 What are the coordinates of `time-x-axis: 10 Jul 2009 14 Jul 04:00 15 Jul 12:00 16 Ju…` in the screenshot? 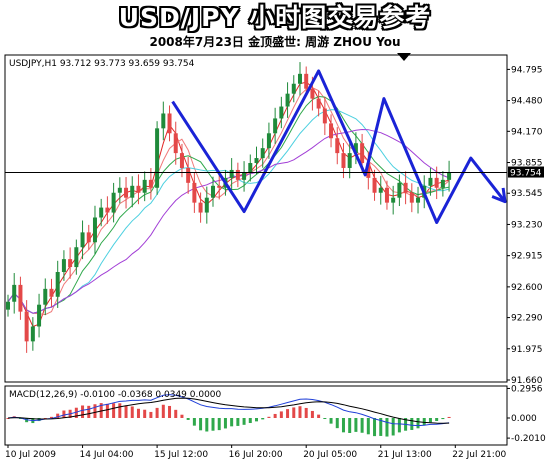 It's located at (256, 452).